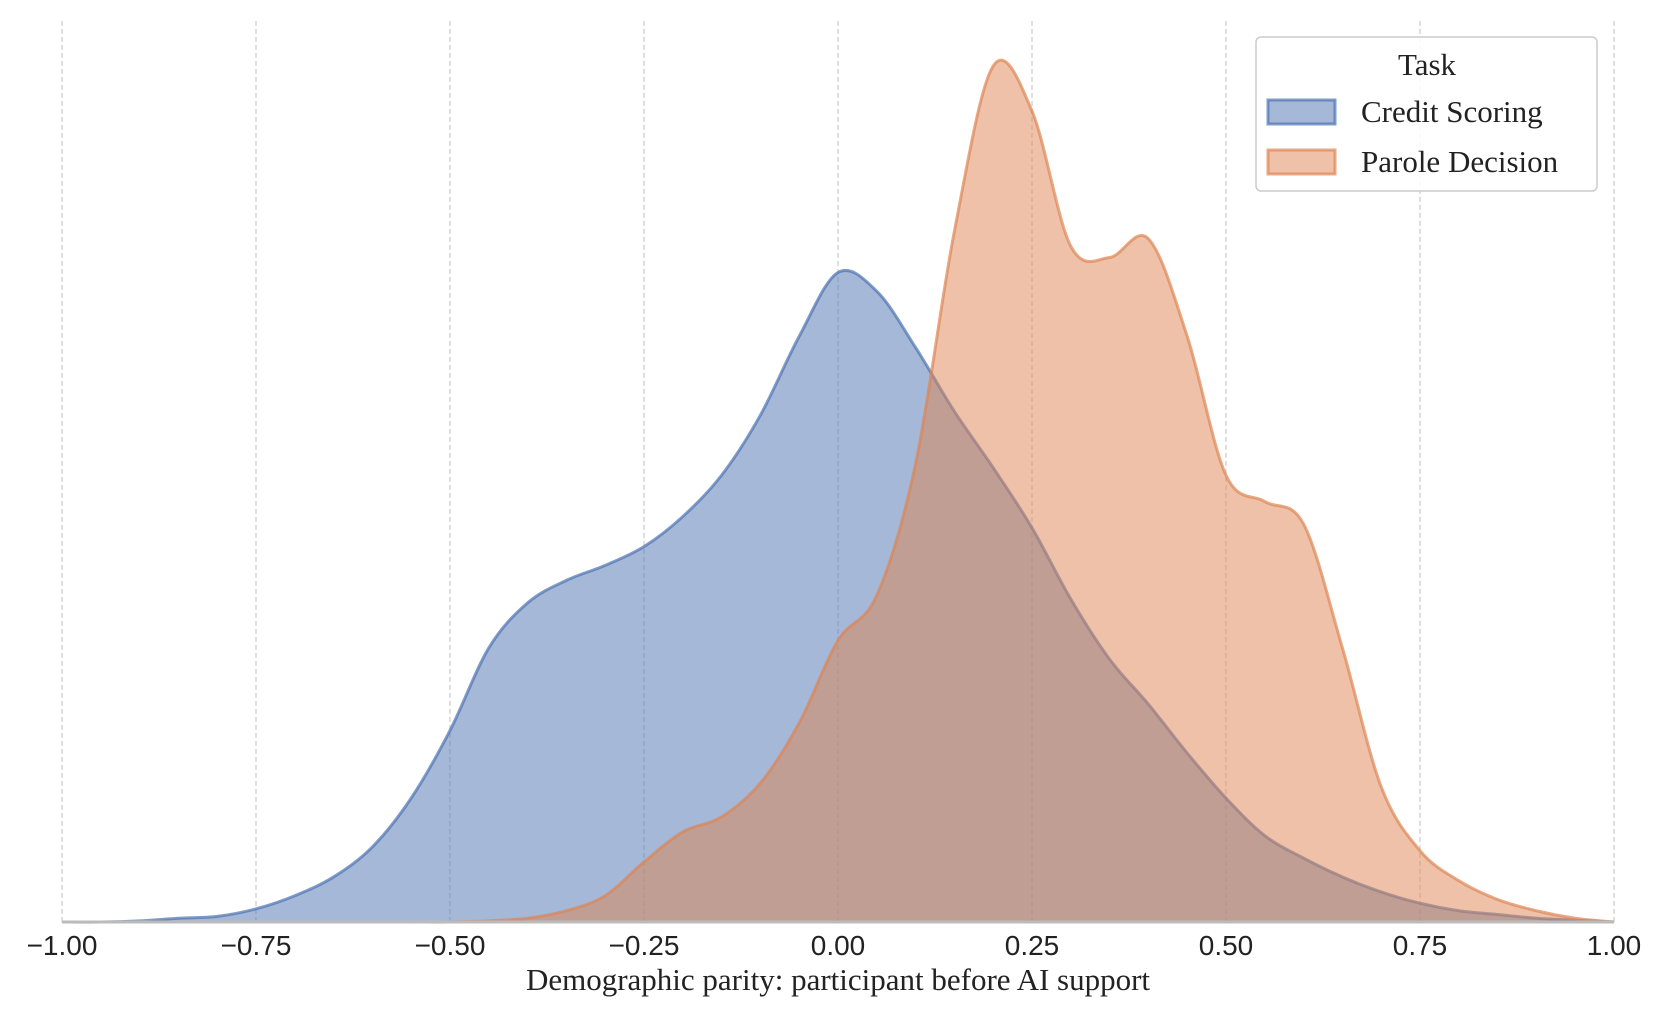 This screenshot has height=1023, width=1659. Describe the element at coordinates (1614, 945) in the screenshot. I see `x-tick-label: 1.00` at that location.